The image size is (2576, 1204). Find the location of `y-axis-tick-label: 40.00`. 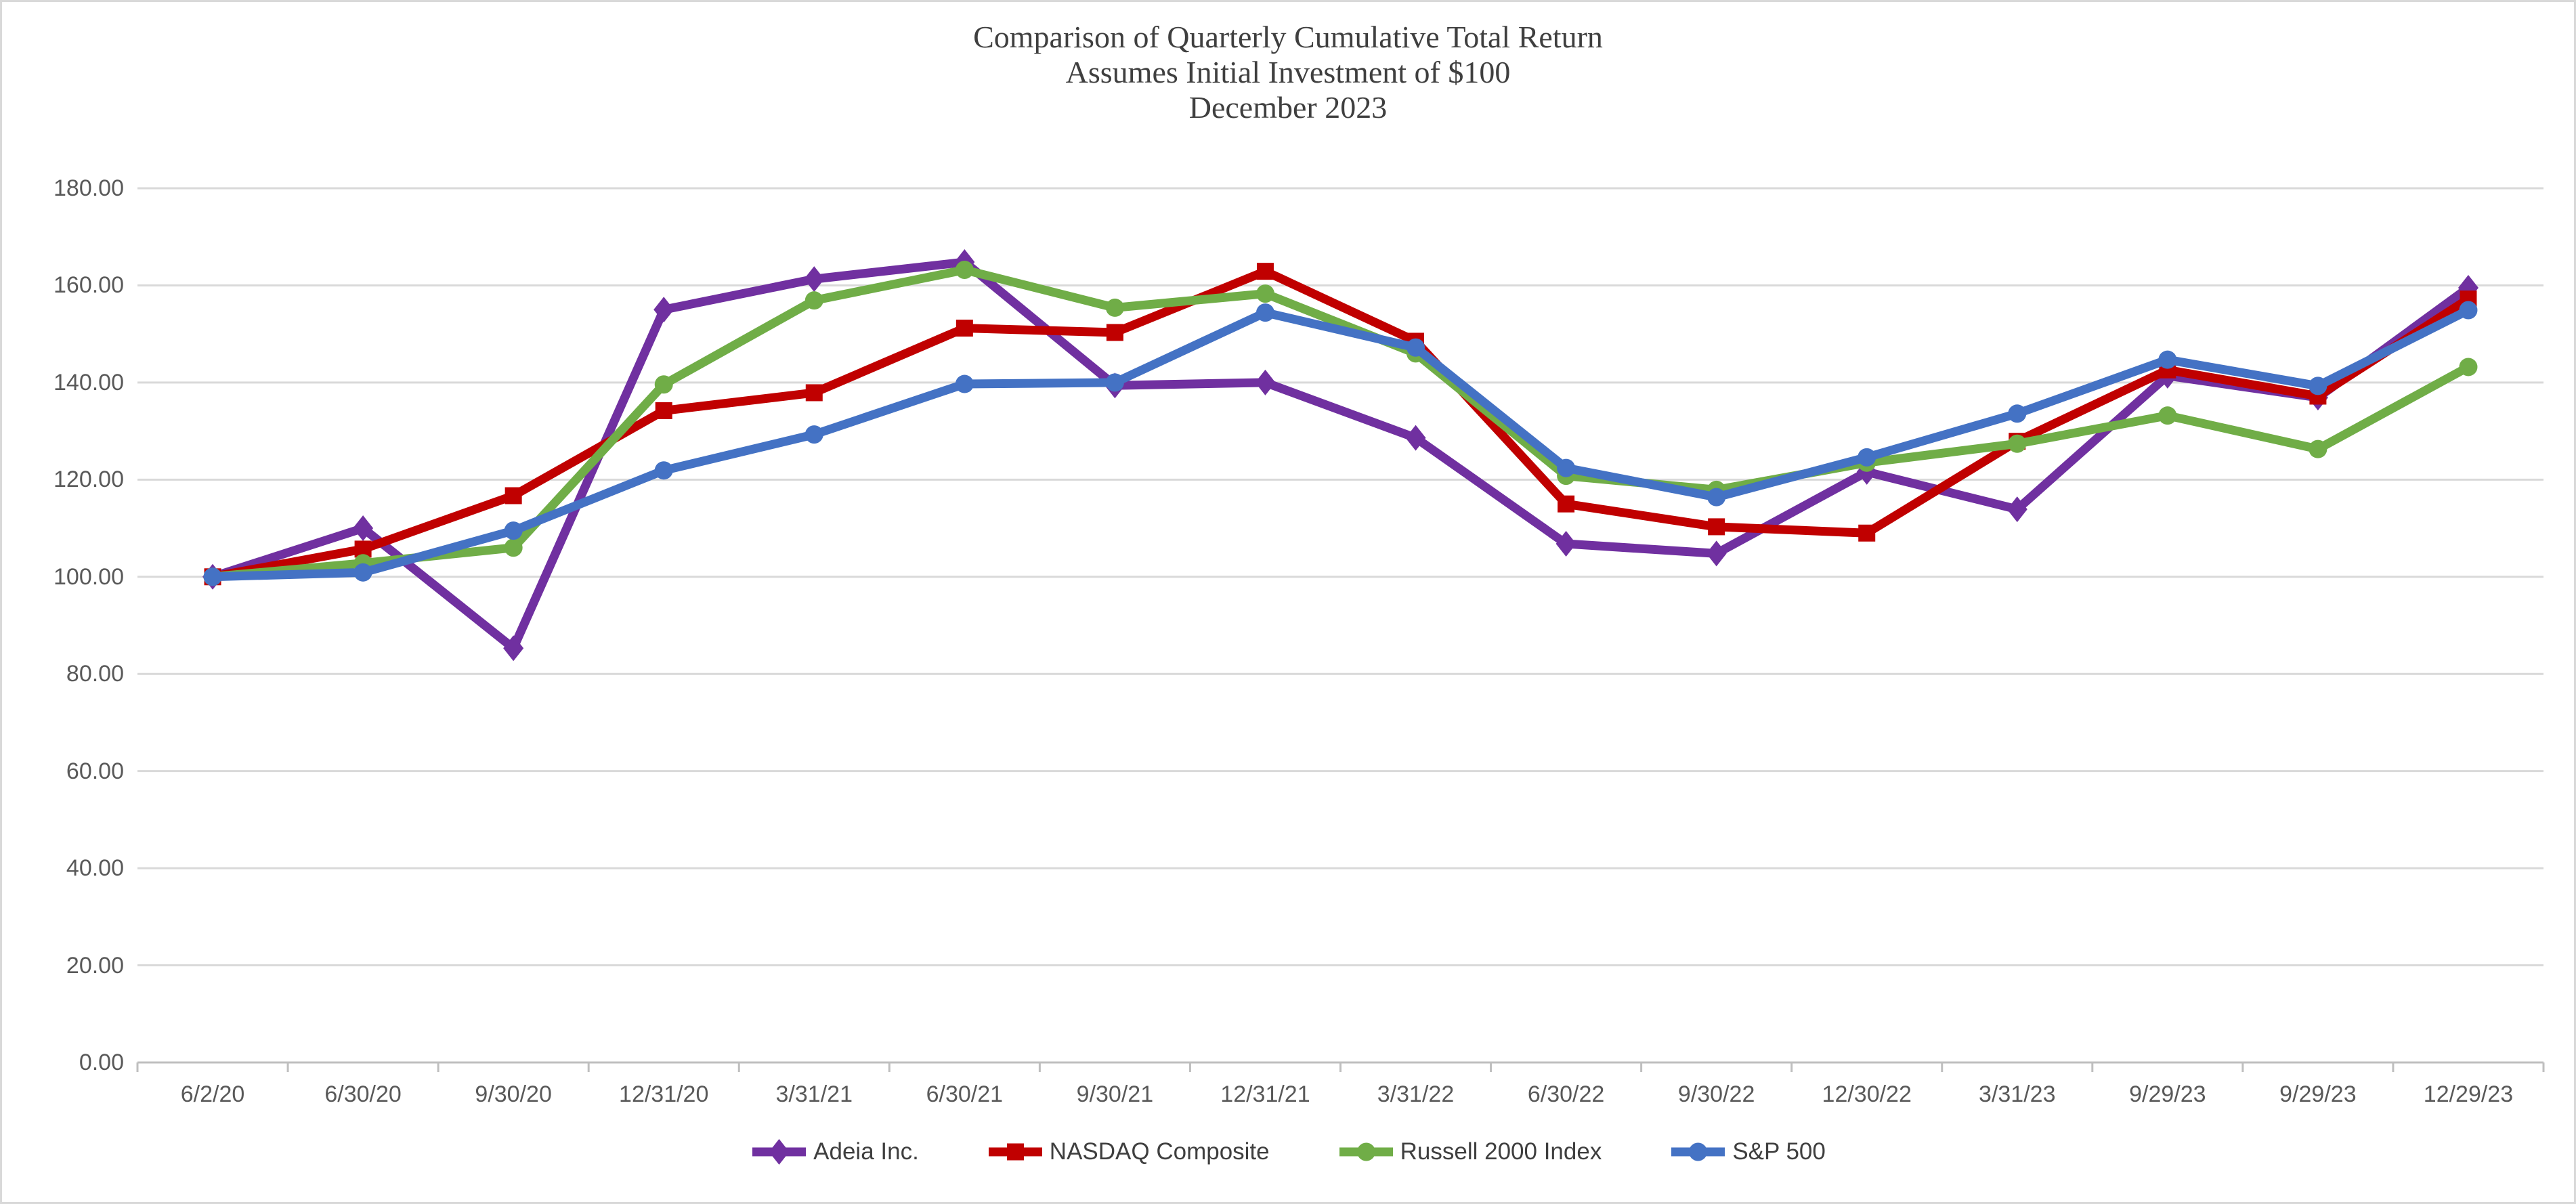

y-axis-tick-label: 40.00 is located at coordinates (95, 868).